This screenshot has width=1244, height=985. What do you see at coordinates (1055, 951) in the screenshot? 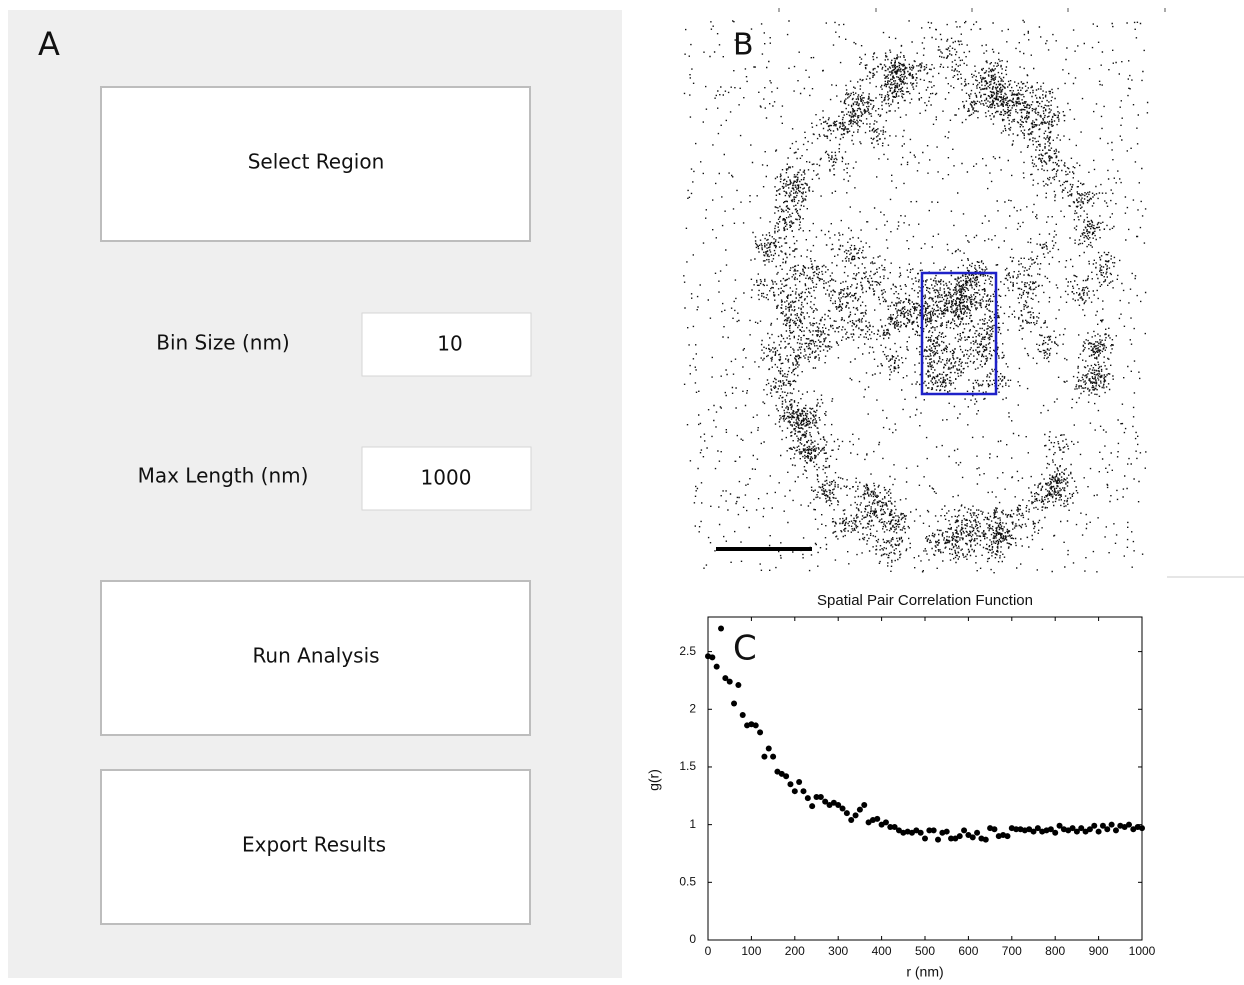
I see `x-tick-label: 800` at bounding box center [1055, 951].